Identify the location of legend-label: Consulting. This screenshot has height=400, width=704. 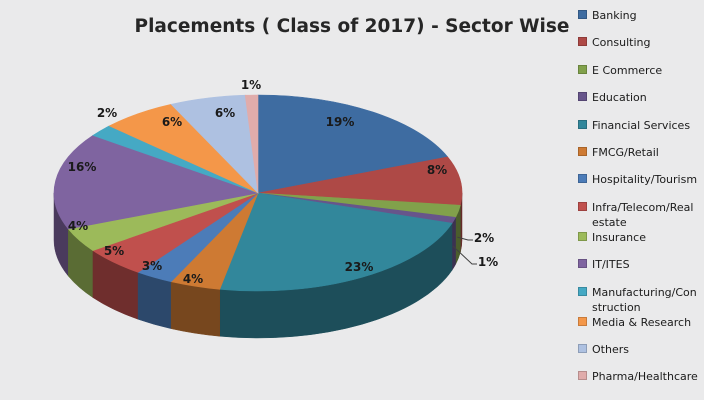
(621, 43).